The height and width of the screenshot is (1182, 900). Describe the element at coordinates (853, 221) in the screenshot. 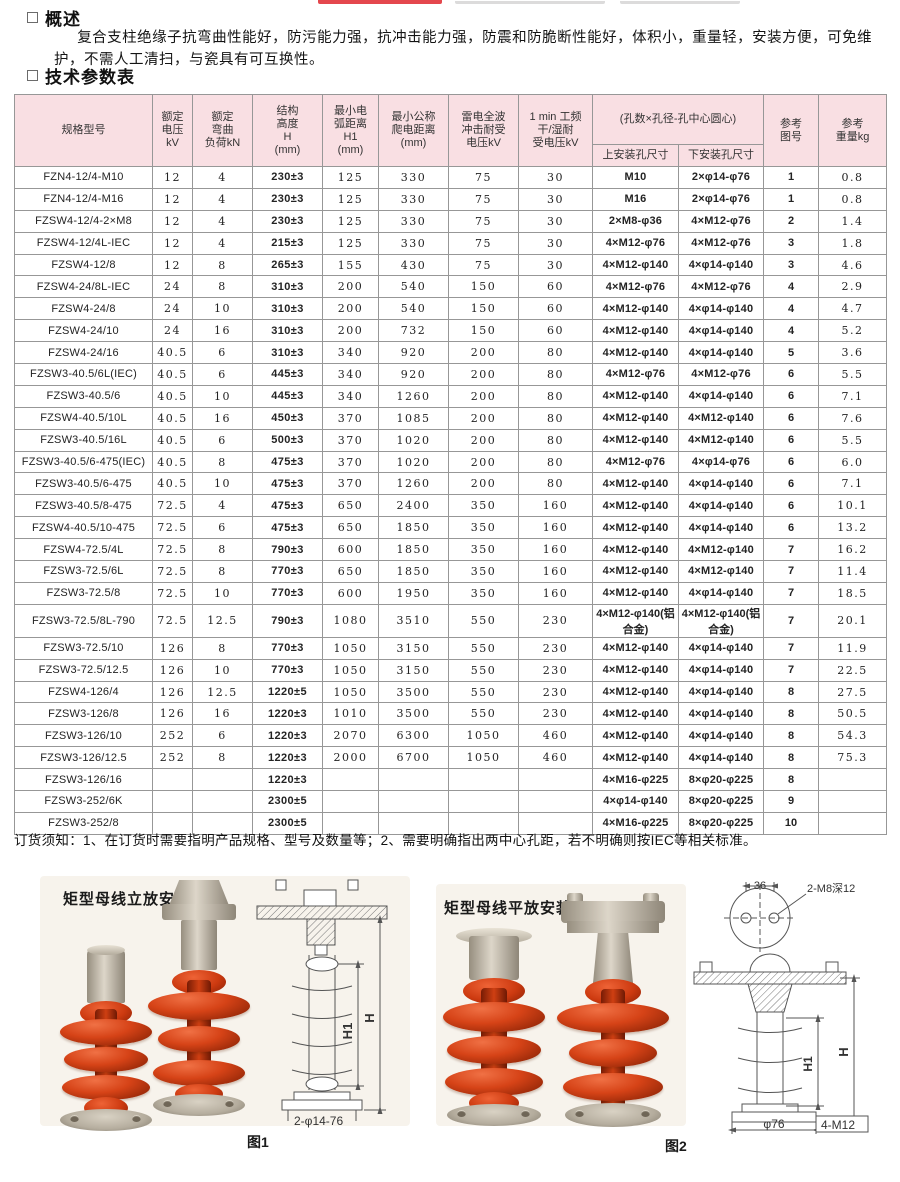

I see `cell-wt: 1.4` at that location.